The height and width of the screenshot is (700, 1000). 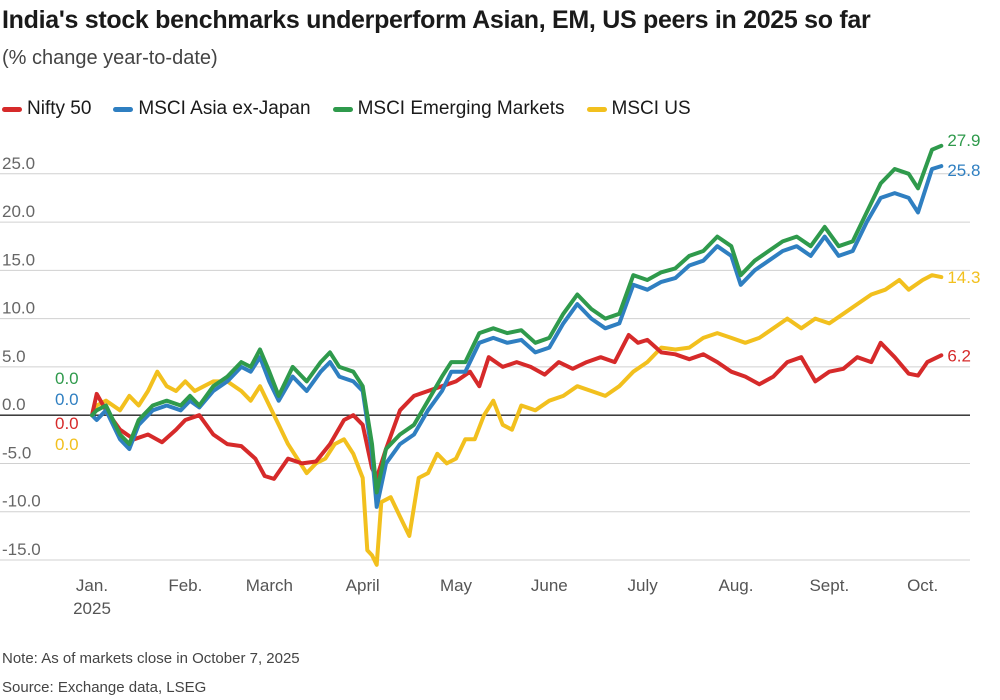 I want to click on chart-source: Source: Exchange data, LSEG, so click(x=104, y=687).